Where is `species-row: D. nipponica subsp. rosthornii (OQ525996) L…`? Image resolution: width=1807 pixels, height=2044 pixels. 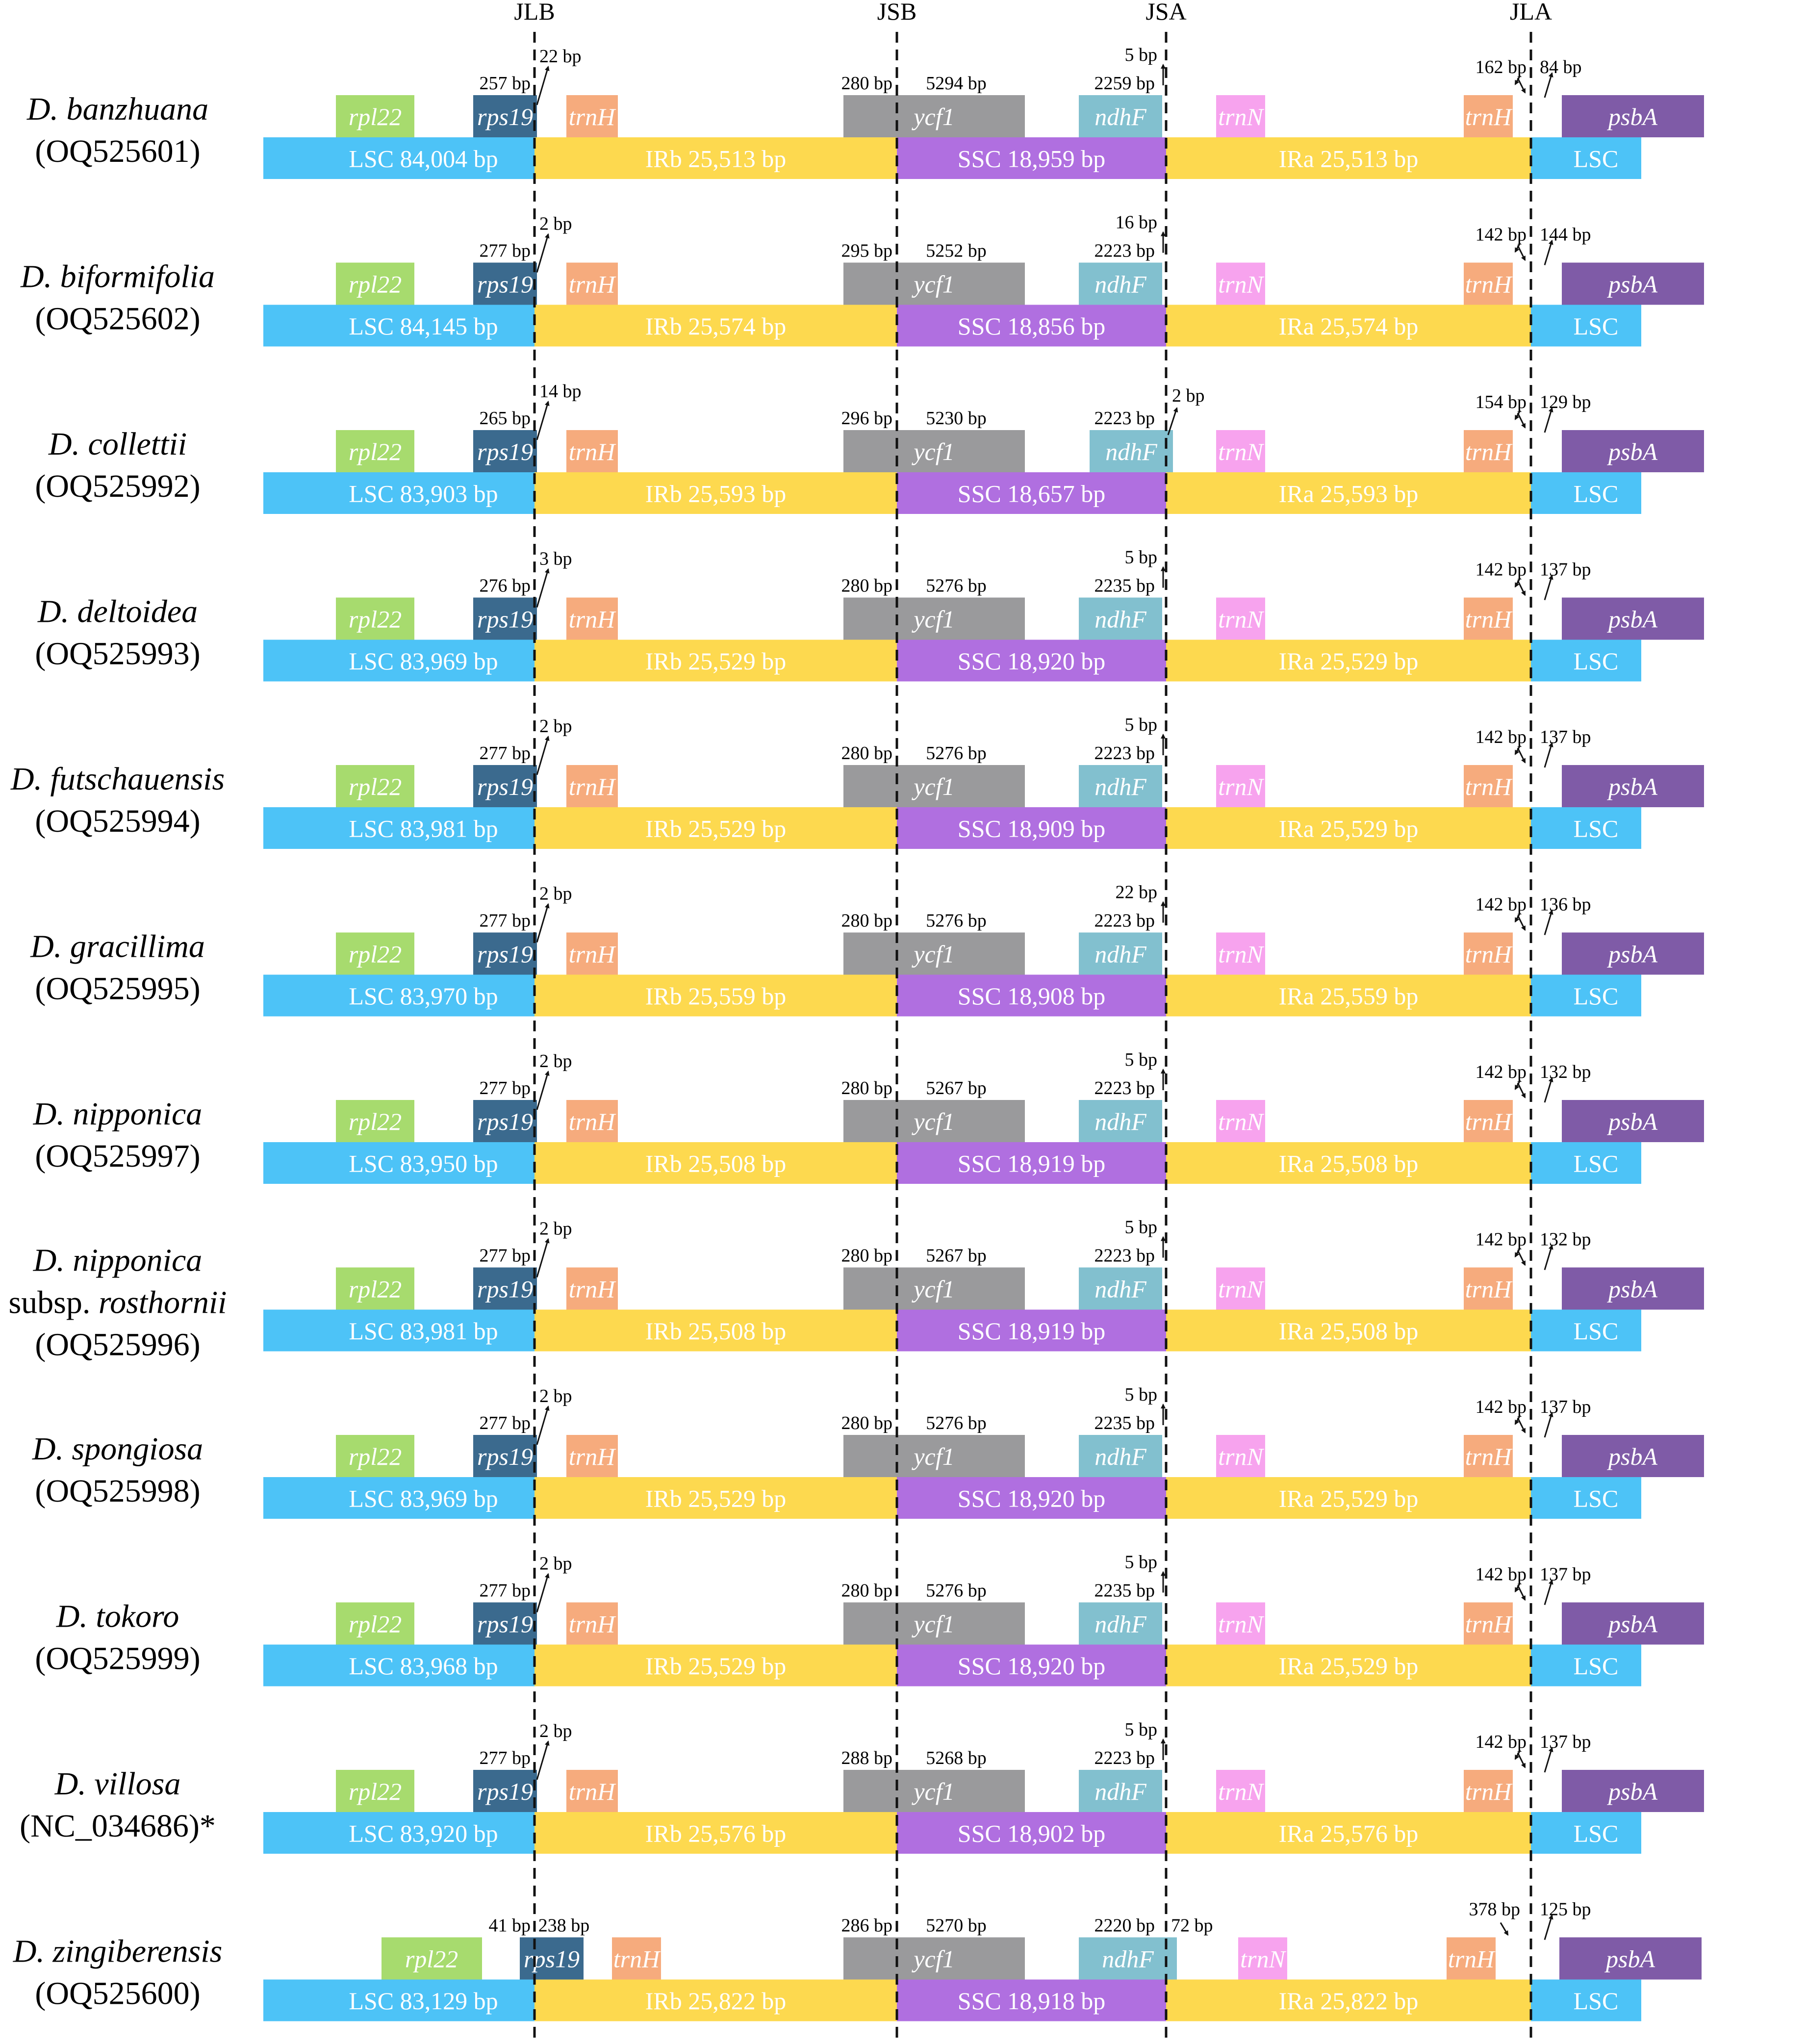 species-row: D. nipponica subsp. rosthornii (OQ525996) L… is located at coordinates (856, 1290).